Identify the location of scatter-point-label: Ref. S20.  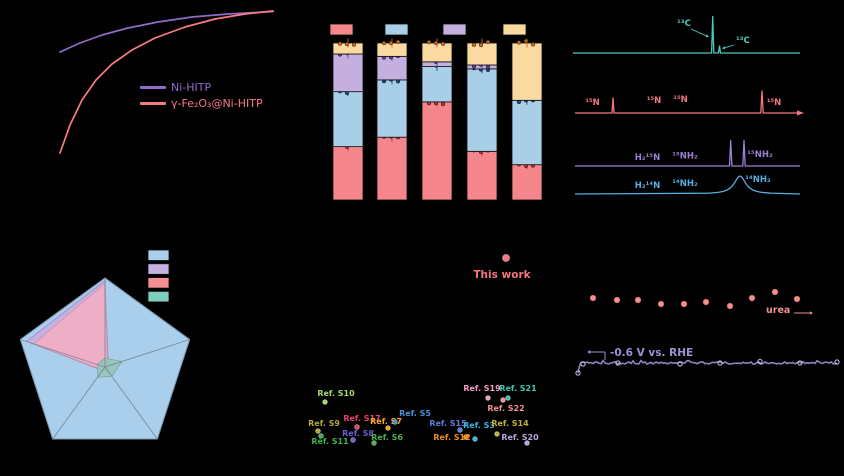
(520, 437).